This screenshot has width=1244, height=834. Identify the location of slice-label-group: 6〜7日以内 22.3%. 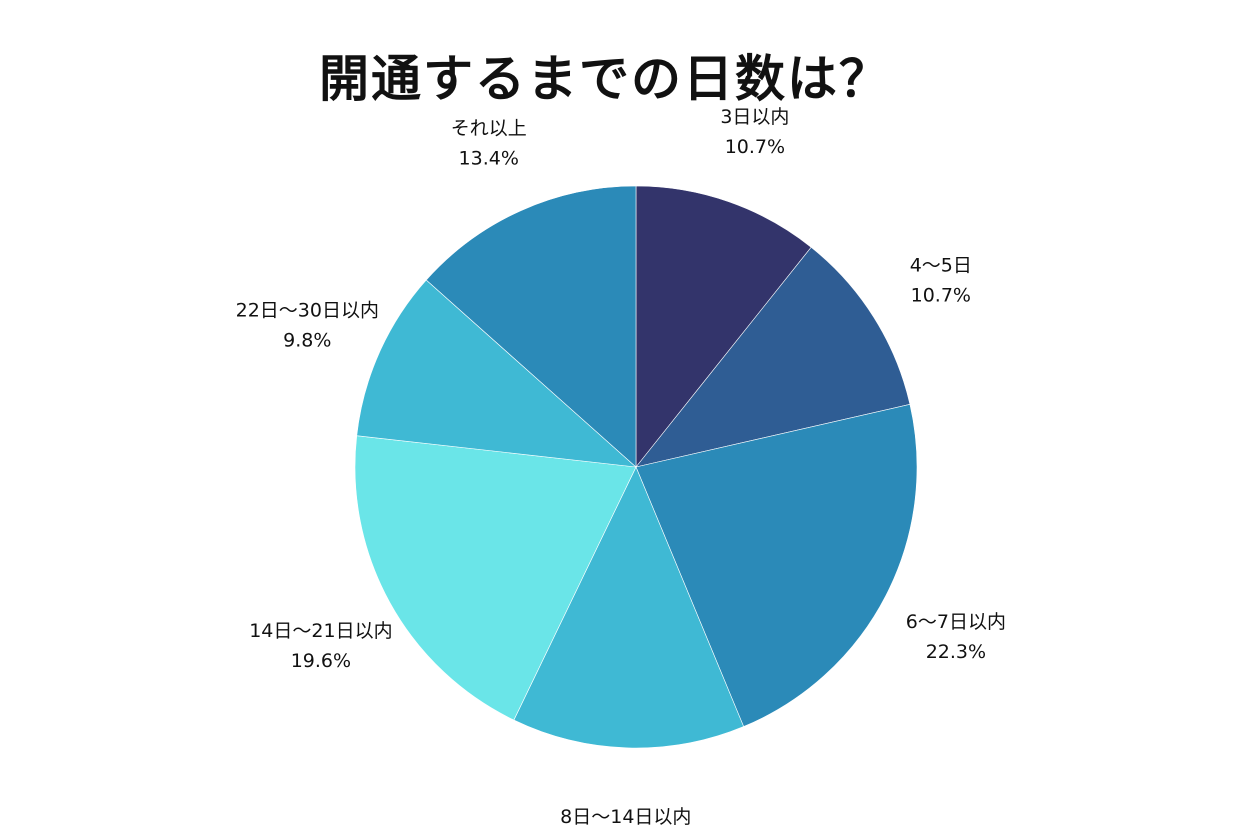
(956, 637).